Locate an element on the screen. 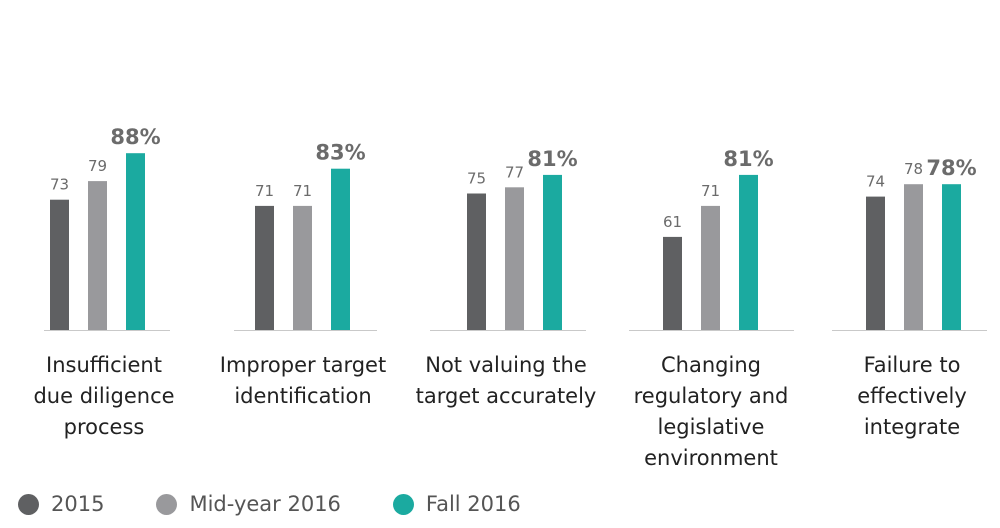  data-label-0-1: 79 is located at coordinates (97, 166).